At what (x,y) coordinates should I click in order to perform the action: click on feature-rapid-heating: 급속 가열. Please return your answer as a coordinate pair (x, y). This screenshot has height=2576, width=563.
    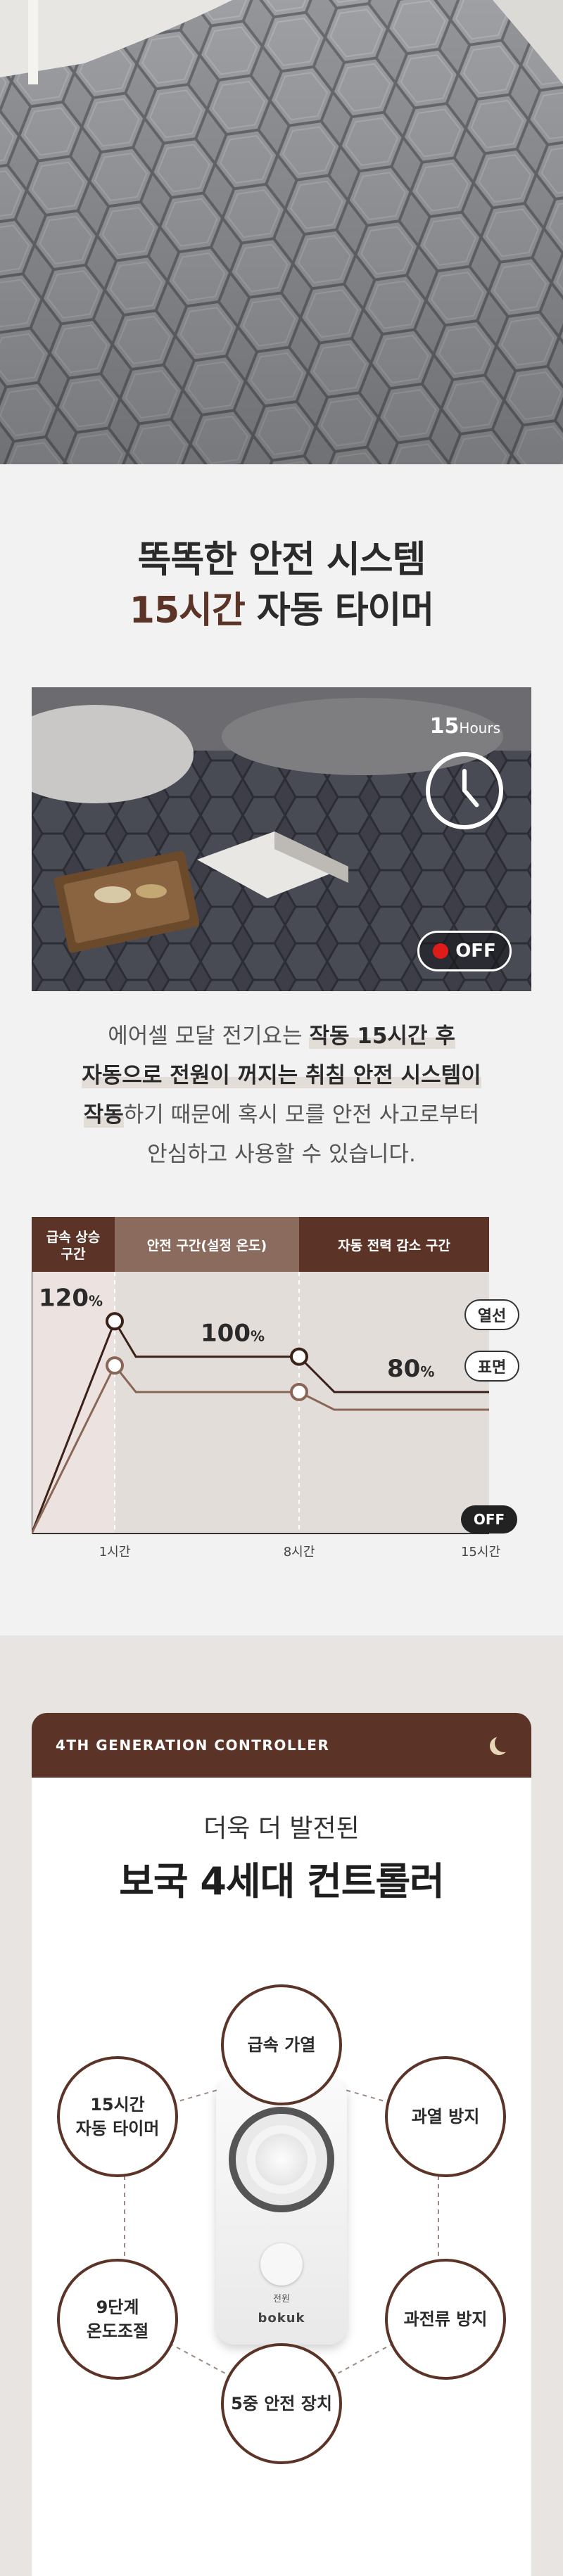
    Looking at the image, I should click on (281, 2044).